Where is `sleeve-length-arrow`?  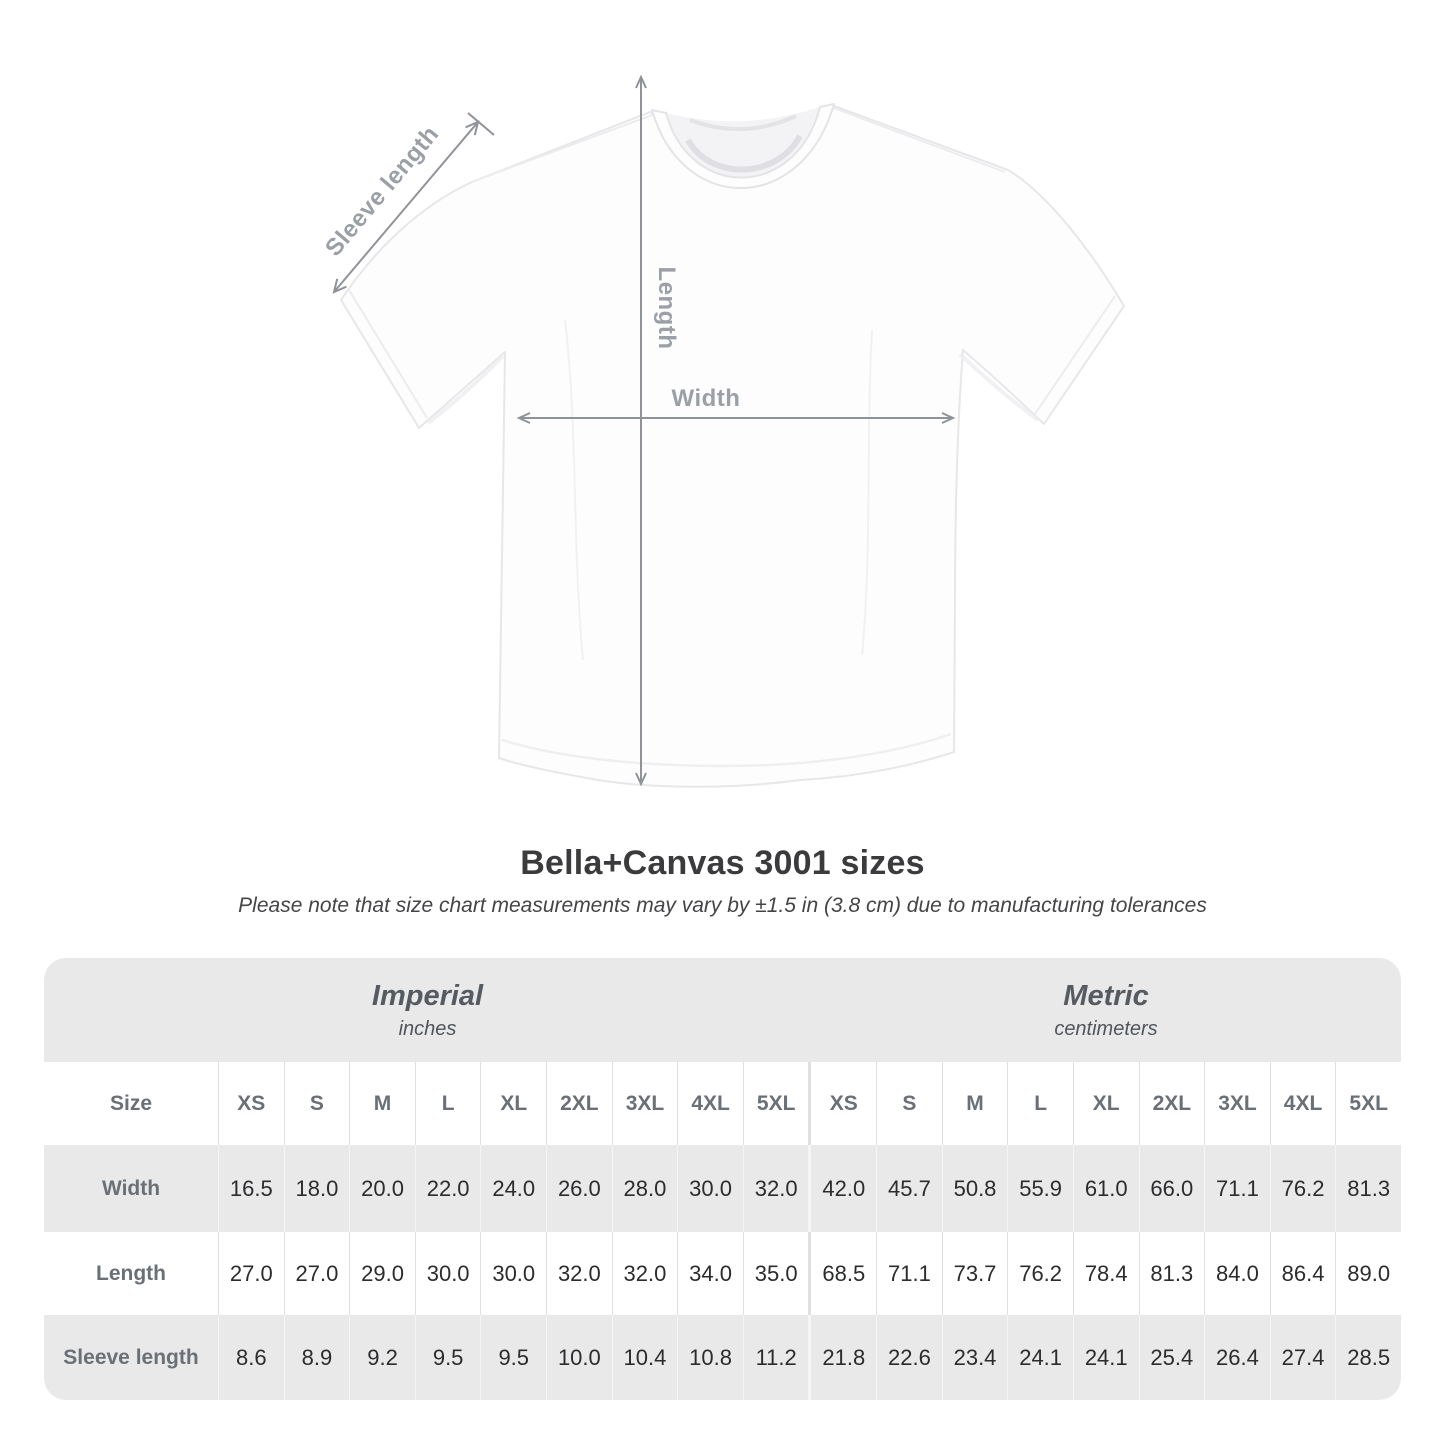
sleeve-length-arrow is located at coordinates (413, 203).